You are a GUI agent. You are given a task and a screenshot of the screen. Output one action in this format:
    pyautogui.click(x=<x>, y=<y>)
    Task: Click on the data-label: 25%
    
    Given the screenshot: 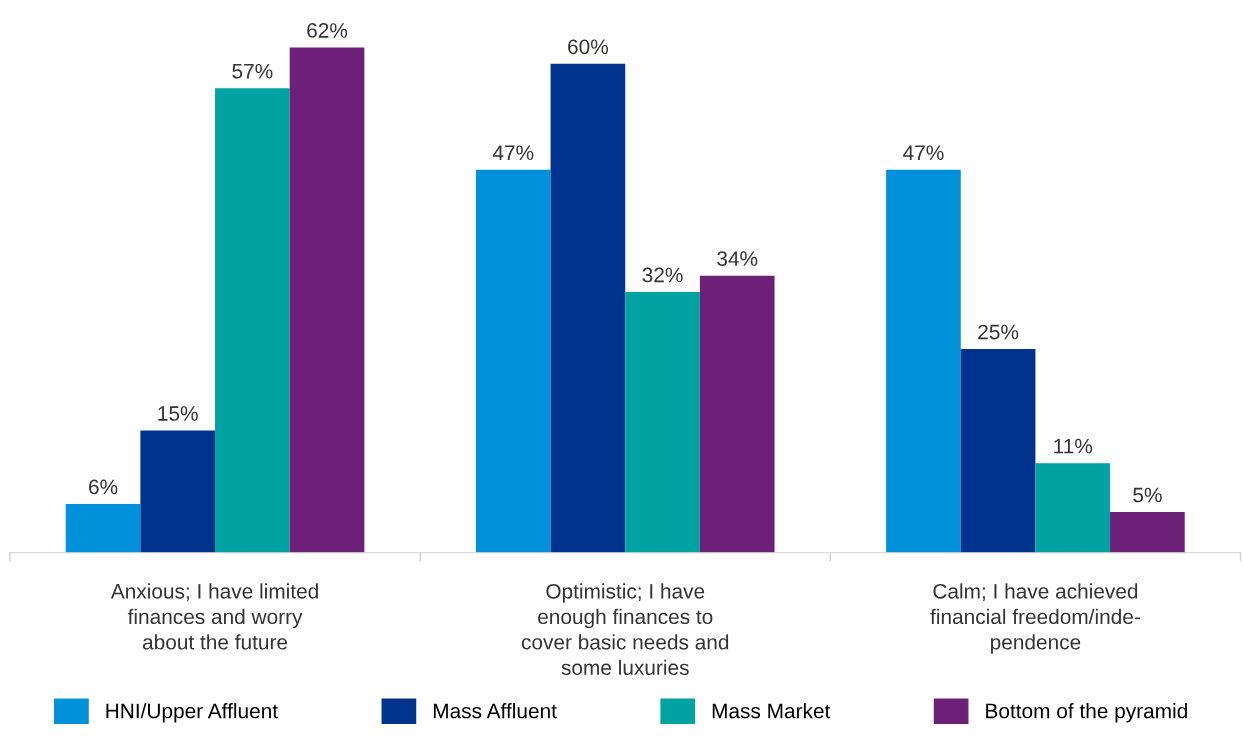 What is the action you would take?
    pyautogui.click(x=998, y=332)
    